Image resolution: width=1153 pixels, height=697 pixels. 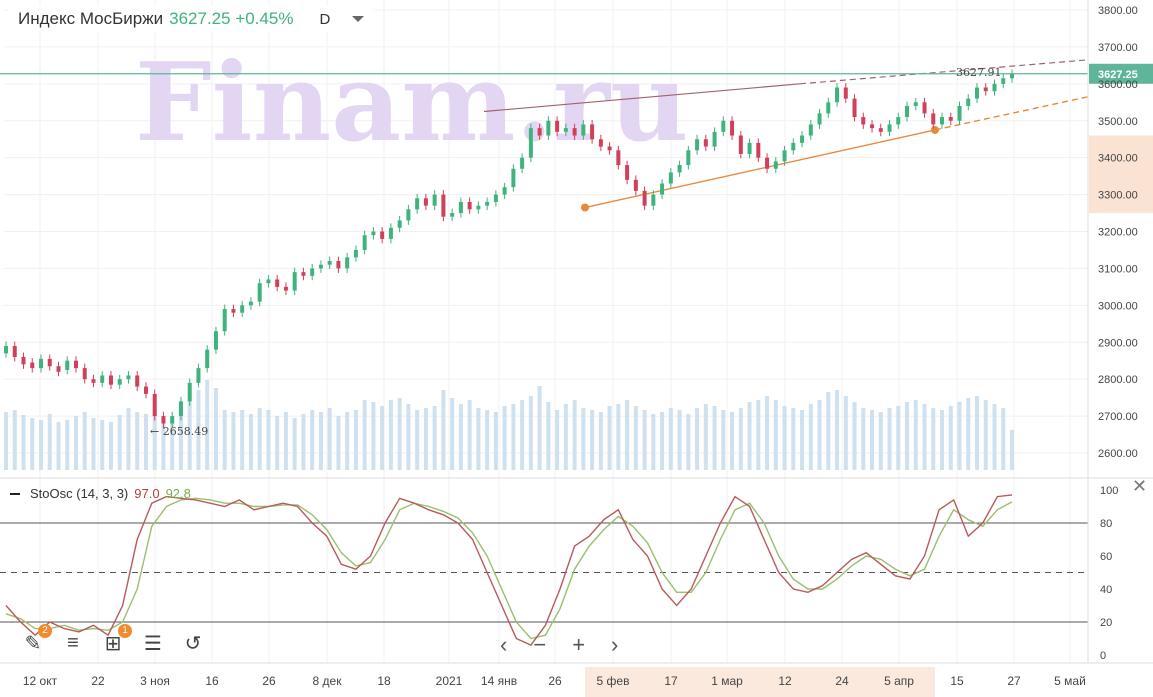 What do you see at coordinates (15, 493) in the screenshot?
I see `legend-line-icon` at bounding box center [15, 493].